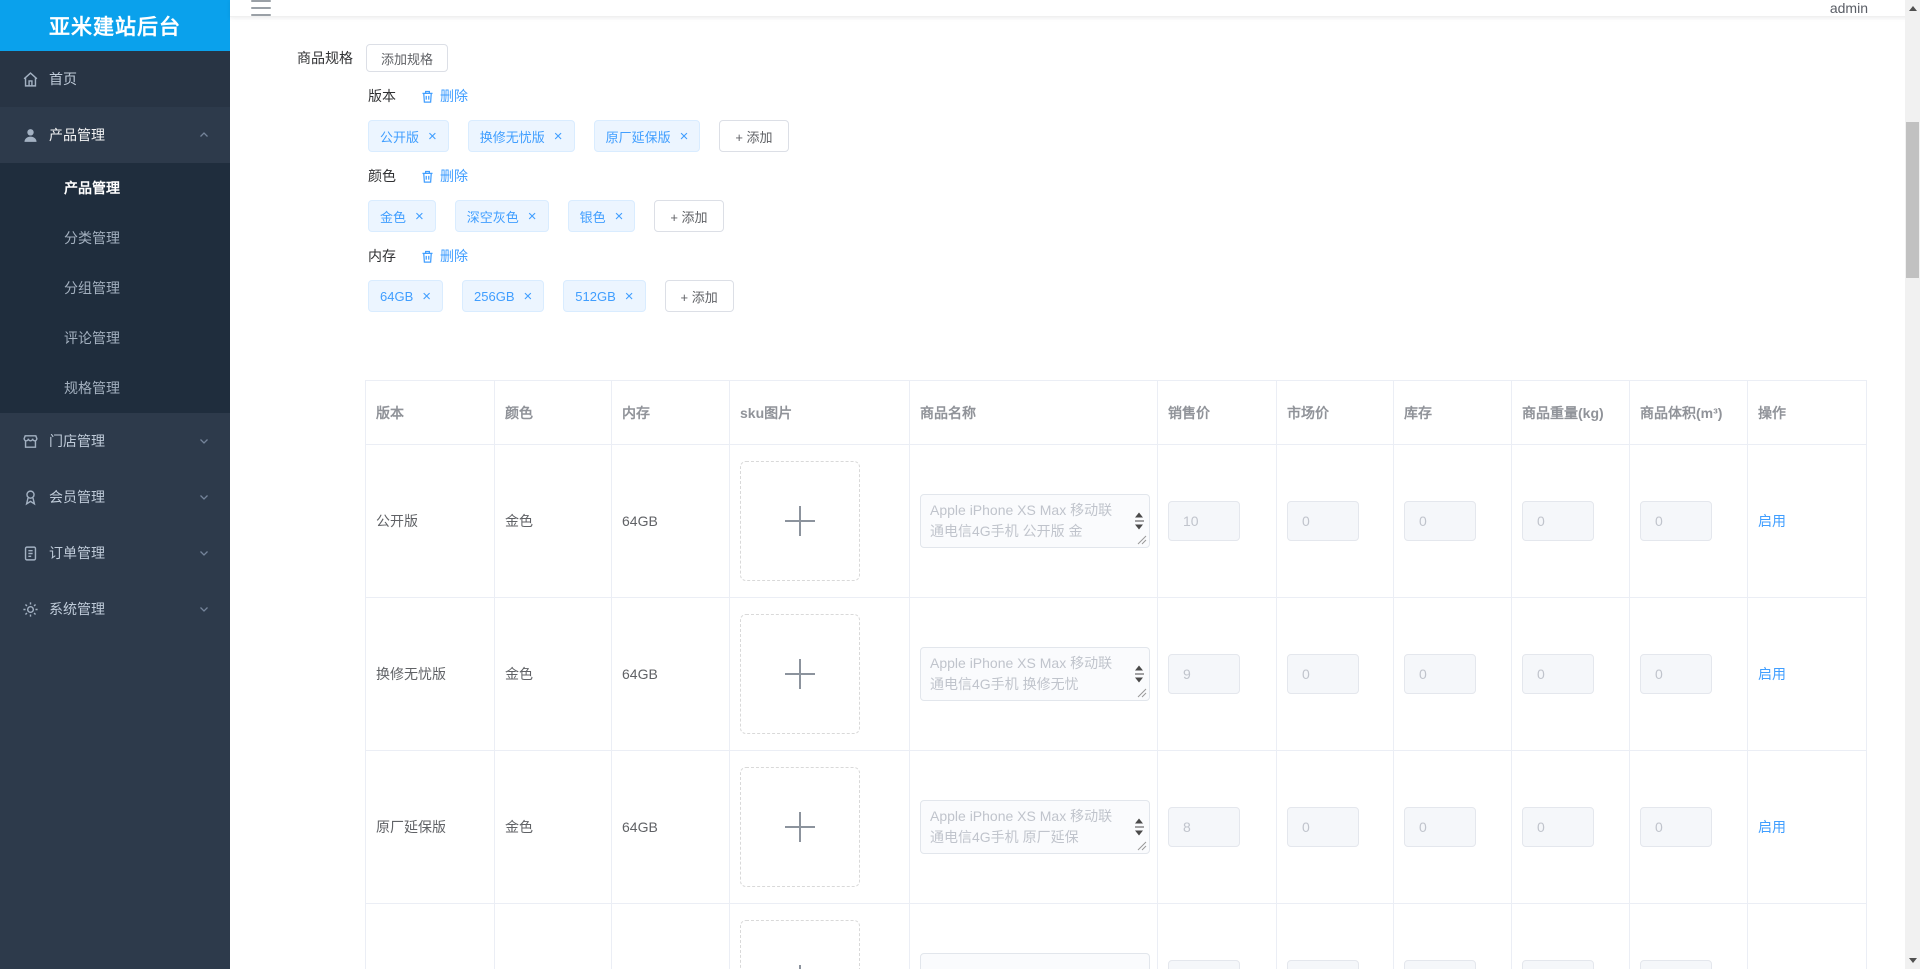 Image resolution: width=1920 pixels, height=969 pixels. What do you see at coordinates (1144, 176) in the screenshot?
I see `spec-group-color-header: 颜色 删除` at bounding box center [1144, 176].